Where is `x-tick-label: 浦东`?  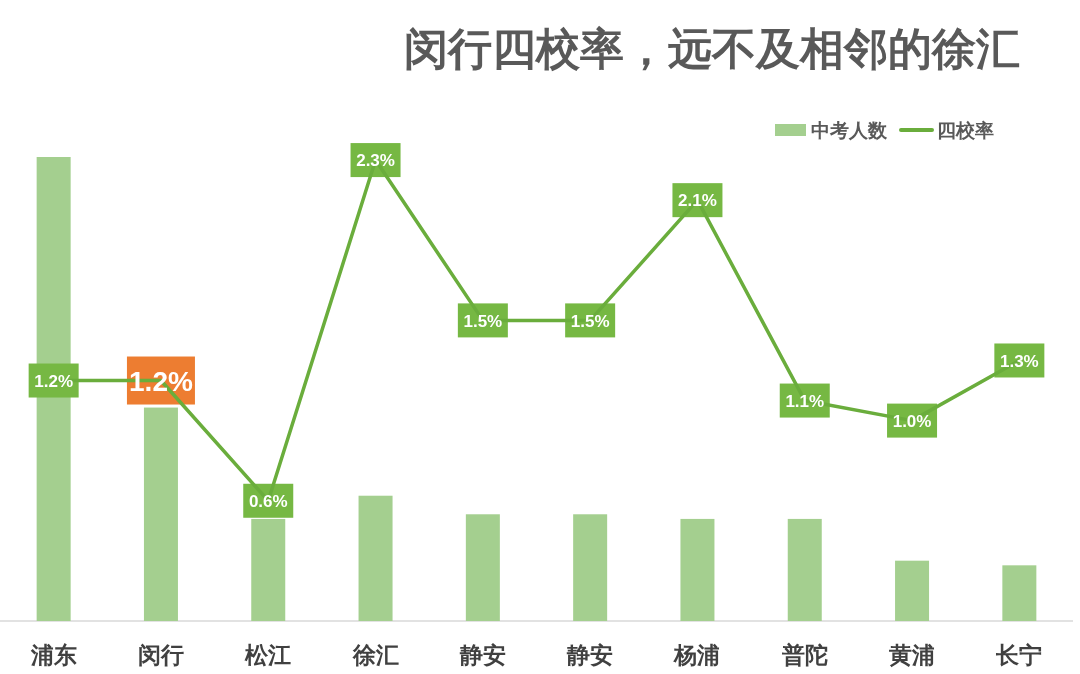 x-tick-label: 浦东 is located at coordinates (53, 655).